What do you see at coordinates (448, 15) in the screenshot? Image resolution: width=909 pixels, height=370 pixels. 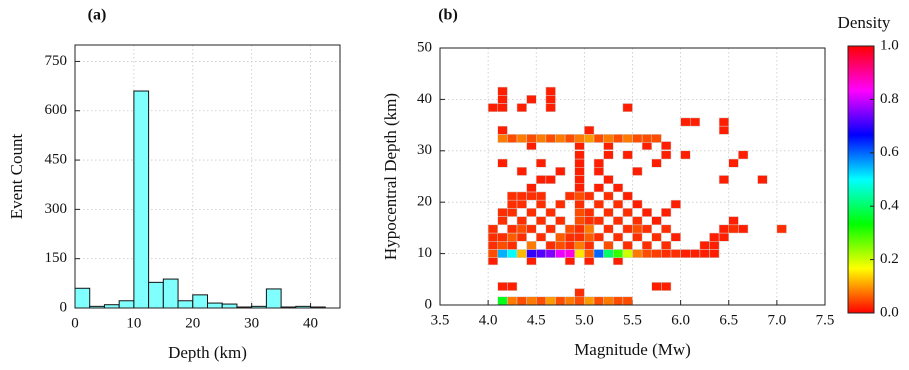 I see `panel-label: (b)` at bounding box center [448, 15].